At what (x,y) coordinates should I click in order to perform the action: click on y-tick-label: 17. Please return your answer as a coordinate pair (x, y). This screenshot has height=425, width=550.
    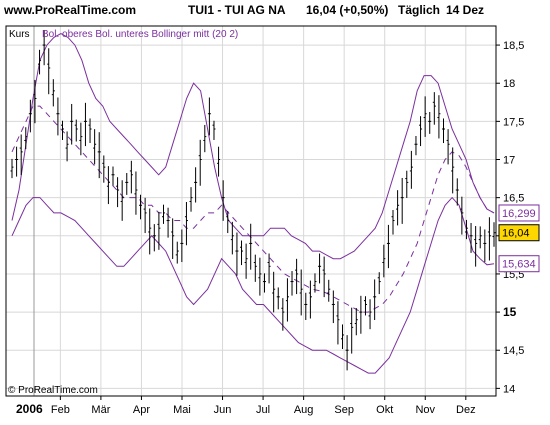
    Looking at the image, I should click on (509, 161).